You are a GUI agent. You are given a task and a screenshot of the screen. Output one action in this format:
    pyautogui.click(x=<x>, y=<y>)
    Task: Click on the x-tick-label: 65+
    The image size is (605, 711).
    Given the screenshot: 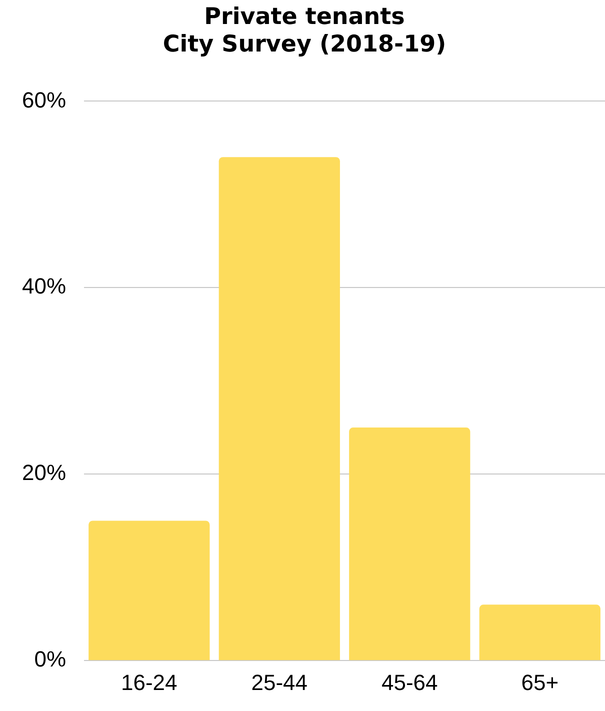 What is the action you would take?
    pyautogui.click(x=540, y=682)
    